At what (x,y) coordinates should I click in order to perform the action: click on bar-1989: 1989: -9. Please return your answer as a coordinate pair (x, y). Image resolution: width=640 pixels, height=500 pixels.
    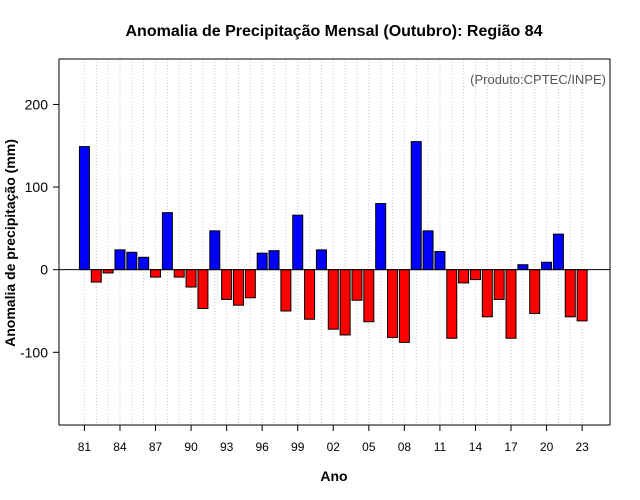
    Looking at the image, I should click on (179, 273).